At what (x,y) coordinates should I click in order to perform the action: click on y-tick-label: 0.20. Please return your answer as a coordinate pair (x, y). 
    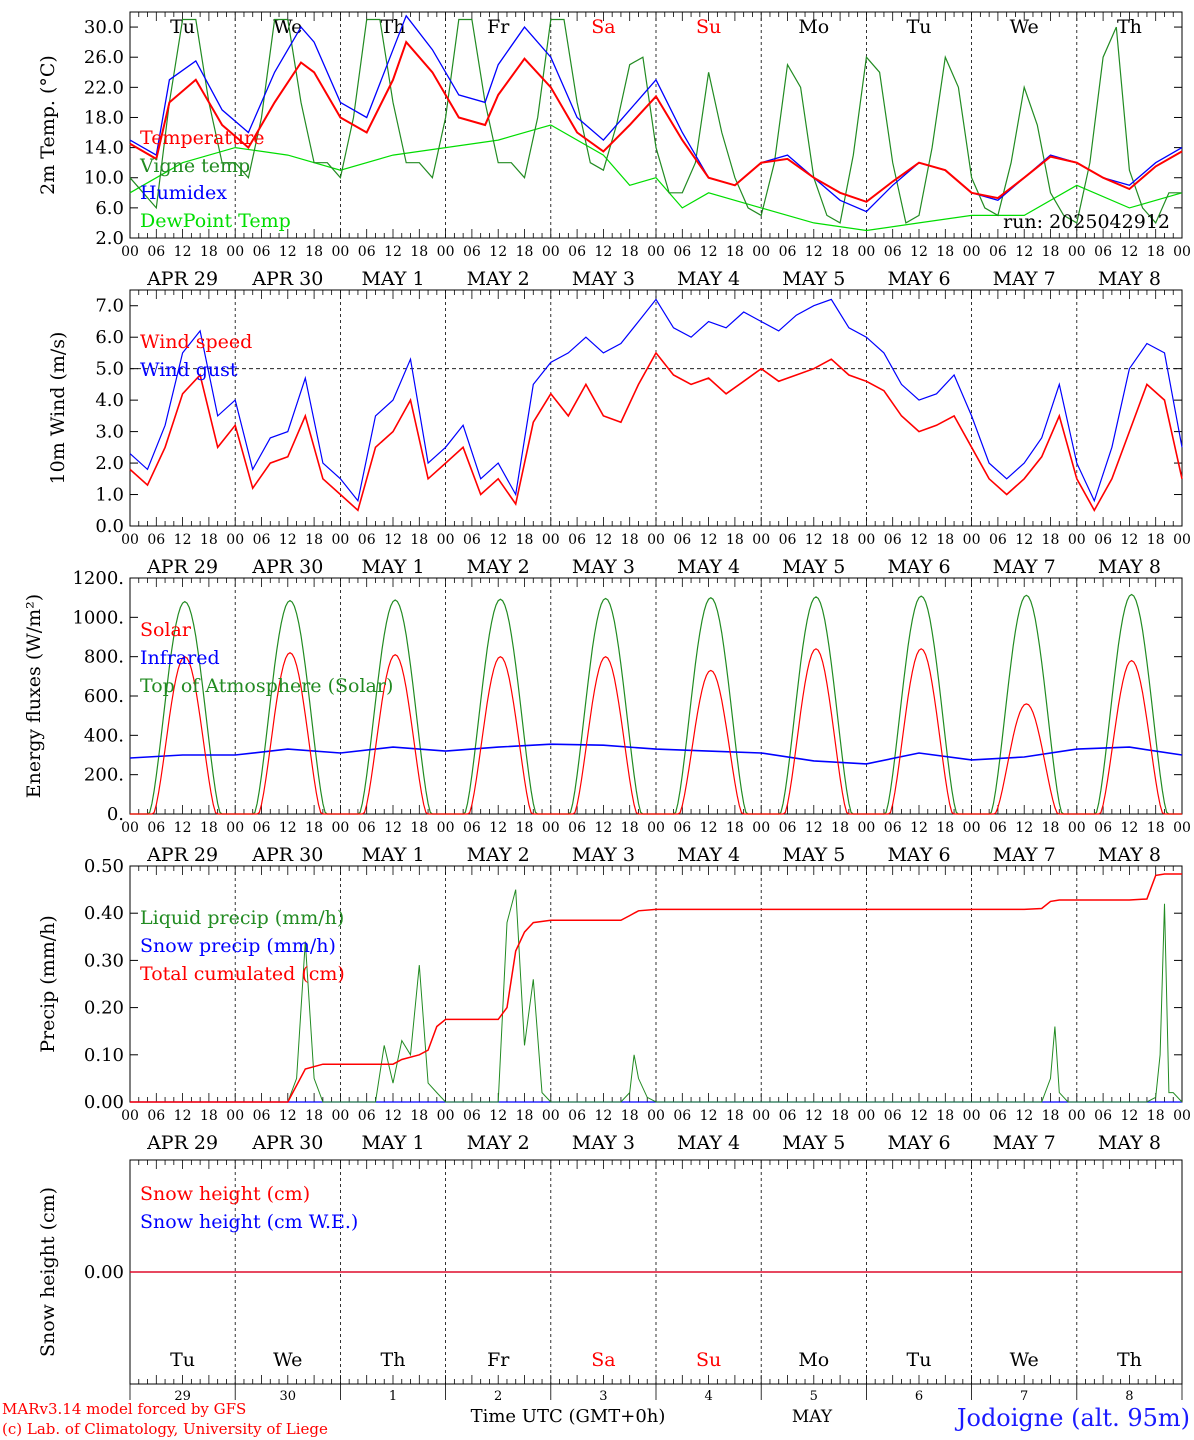
    Looking at the image, I should click on (104, 1008).